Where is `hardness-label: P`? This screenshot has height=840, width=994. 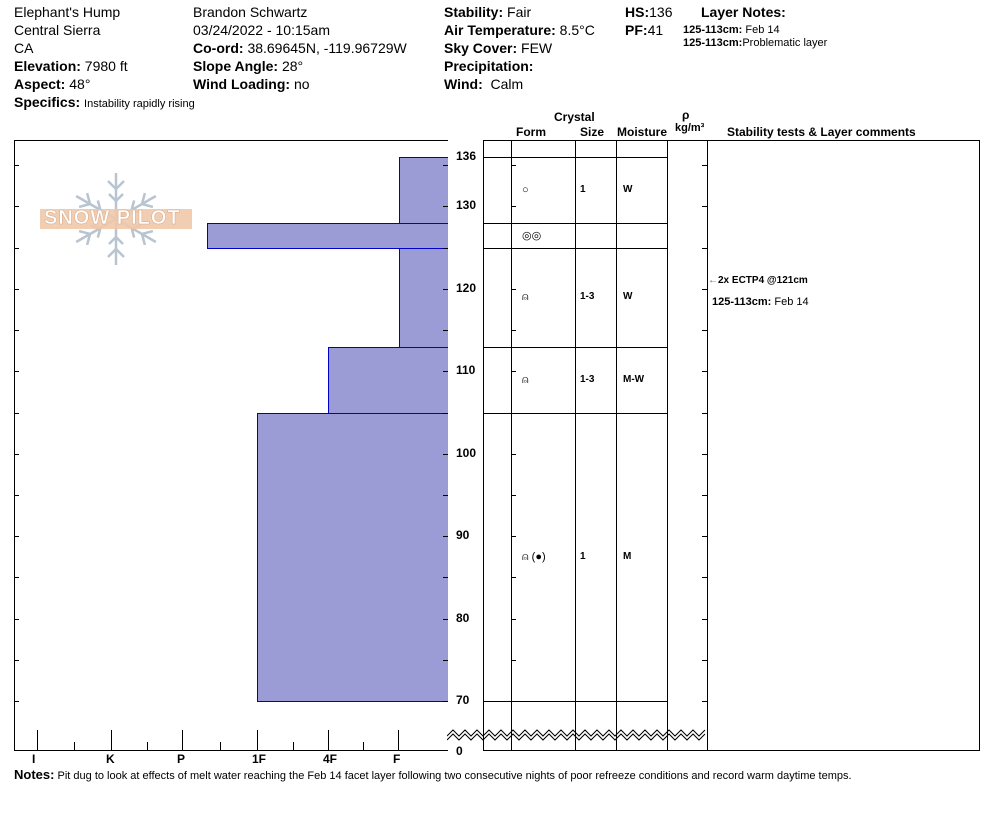 hardness-label: P is located at coordinates (181, 759).